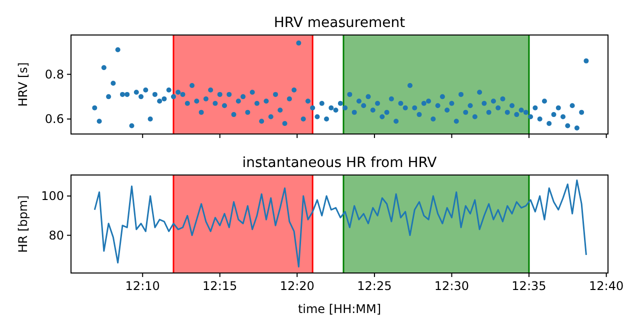 The image size is (640, 331). Describe the element at coordinates (606, 286) in the screenshot. I see `x-tick-label: 12:40` at that location.